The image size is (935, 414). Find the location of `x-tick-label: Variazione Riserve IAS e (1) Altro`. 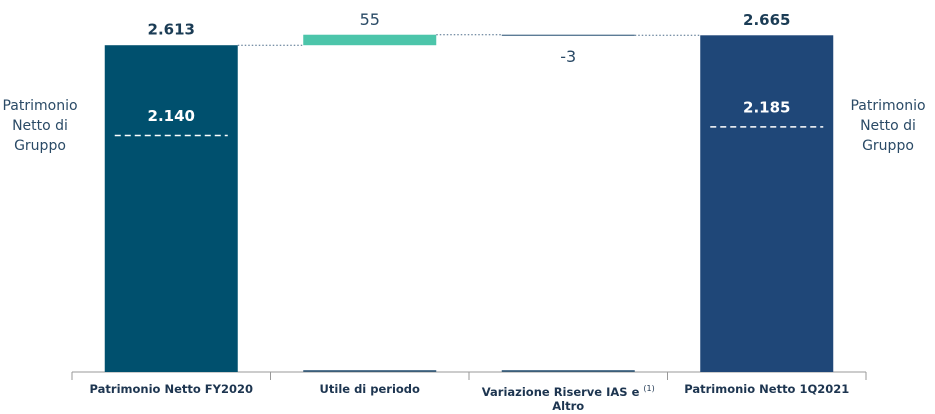

x-tick-label: Variazione Riserve IAS e (1) Altro is located at coordinates (568, 397).